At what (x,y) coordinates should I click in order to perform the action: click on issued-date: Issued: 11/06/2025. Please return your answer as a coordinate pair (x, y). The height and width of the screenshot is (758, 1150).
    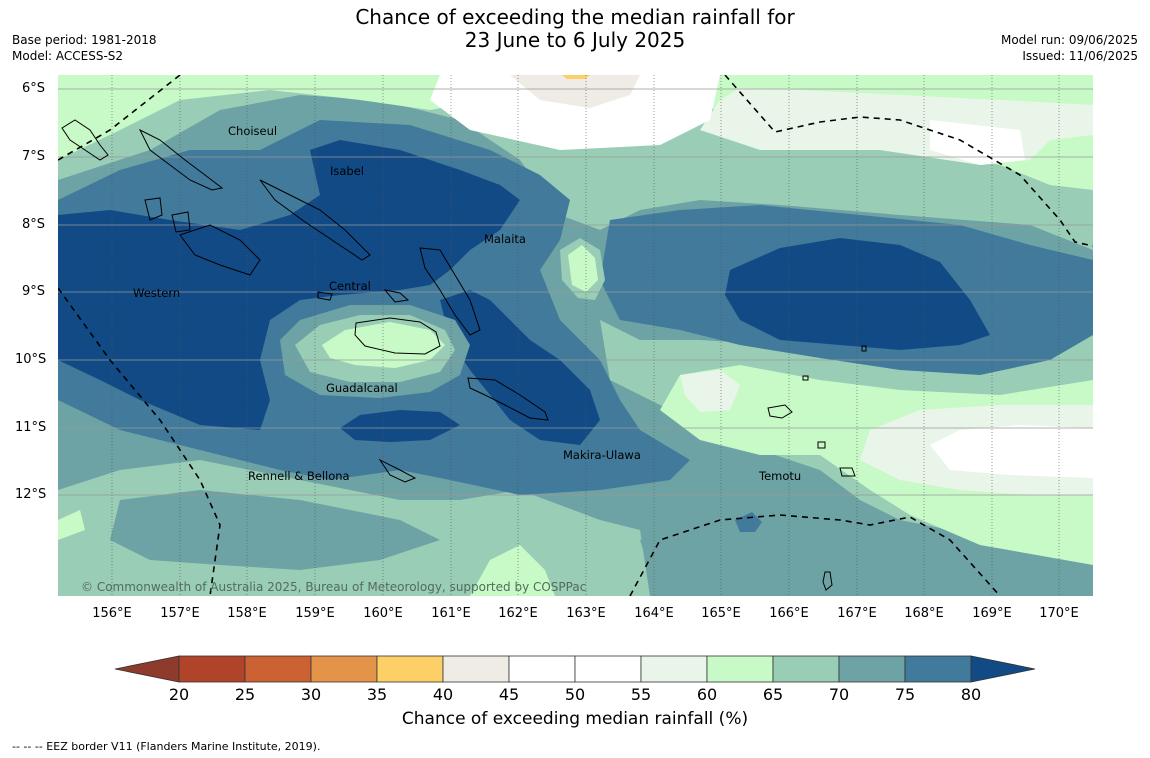
    Looking at the image, I should click on (1080, 56).